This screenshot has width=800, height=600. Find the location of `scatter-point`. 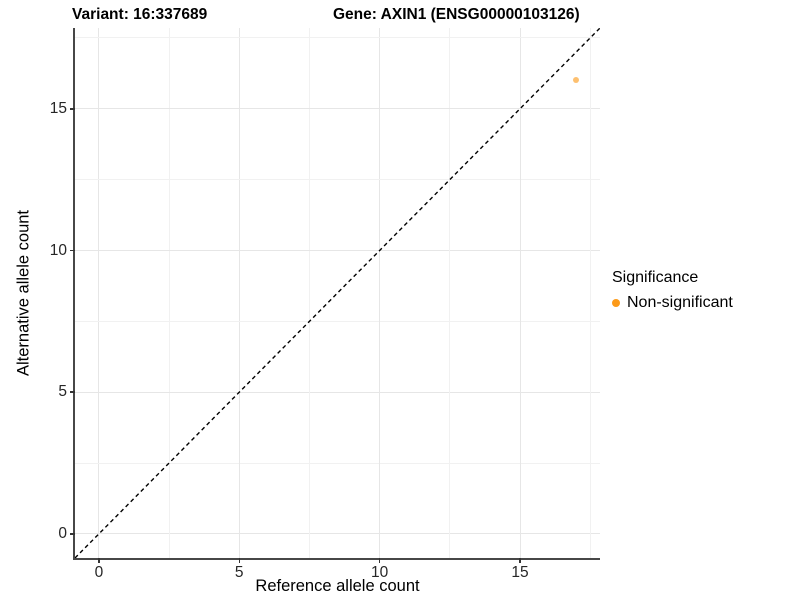

scatter-point is located at coordinates (576, 80).